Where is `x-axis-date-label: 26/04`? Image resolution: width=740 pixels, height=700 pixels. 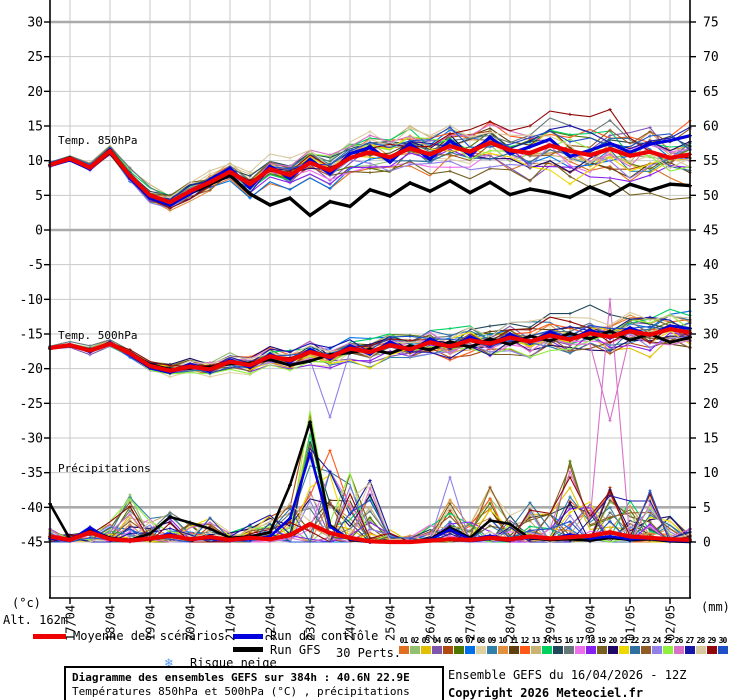
x-axis-date-label: 26/04 is located at coordinates (431, 623).